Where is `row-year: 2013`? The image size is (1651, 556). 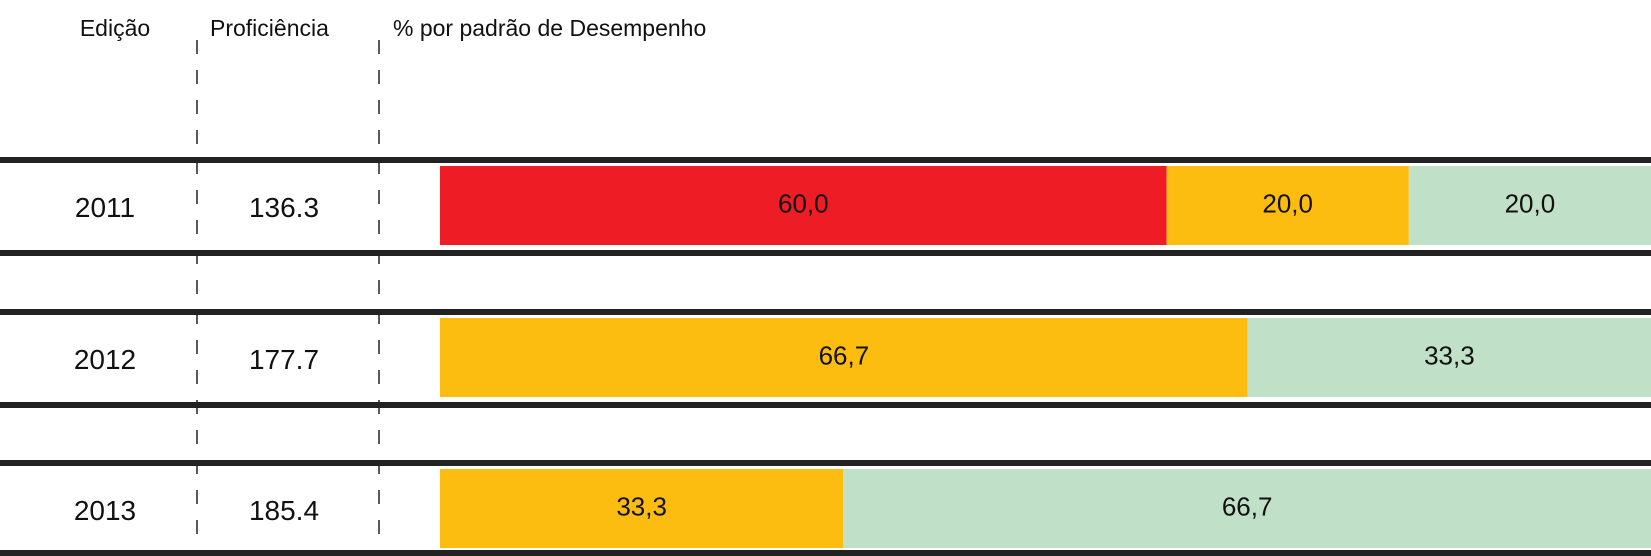
row-year: 2013 is located at coordinates (105, 510).